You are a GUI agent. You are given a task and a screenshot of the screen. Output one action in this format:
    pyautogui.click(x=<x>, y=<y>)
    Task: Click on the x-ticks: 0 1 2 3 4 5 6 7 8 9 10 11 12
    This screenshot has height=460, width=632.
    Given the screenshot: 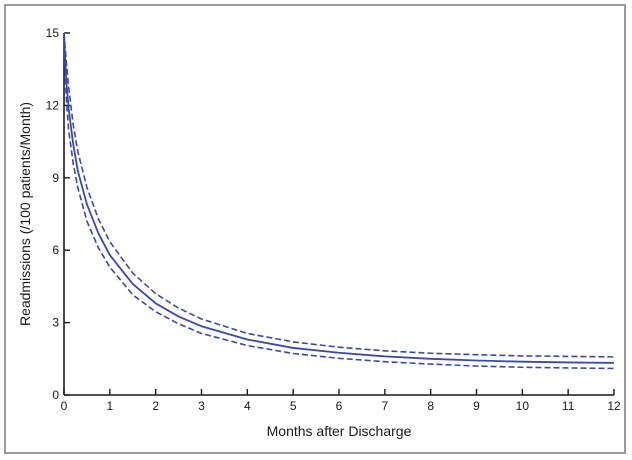 What is the action you would take?
    pyautogui.click(x=341, y=401)
    